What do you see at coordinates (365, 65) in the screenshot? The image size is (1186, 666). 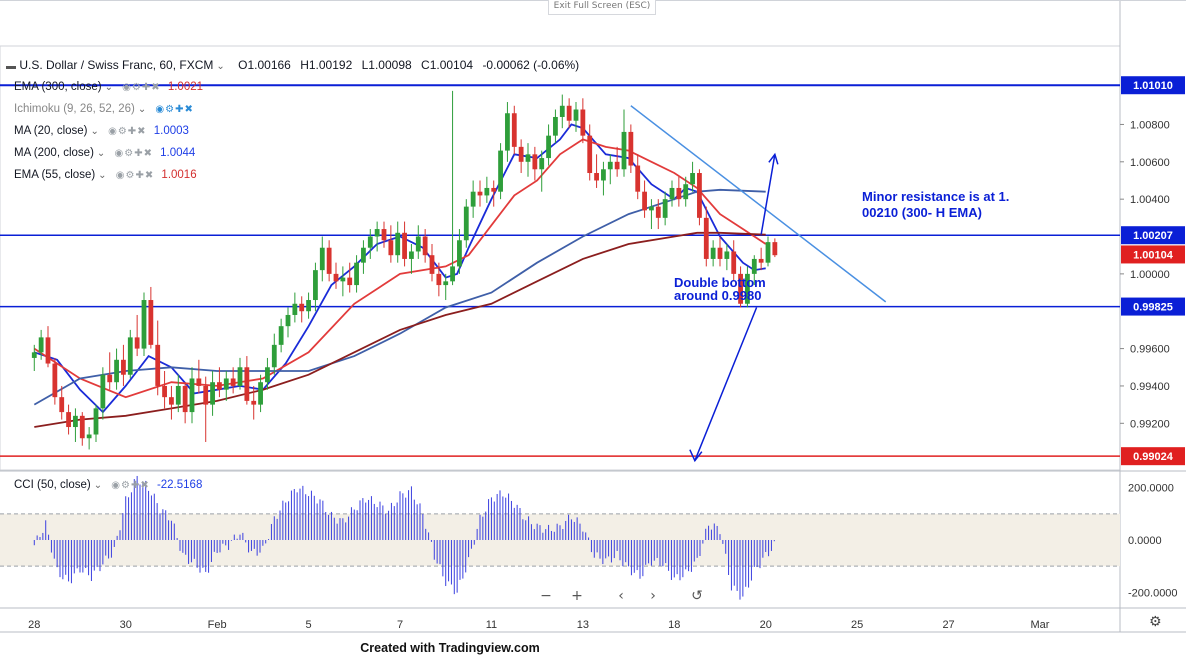 I see `low-label: L` at bounding box center [365, 65].